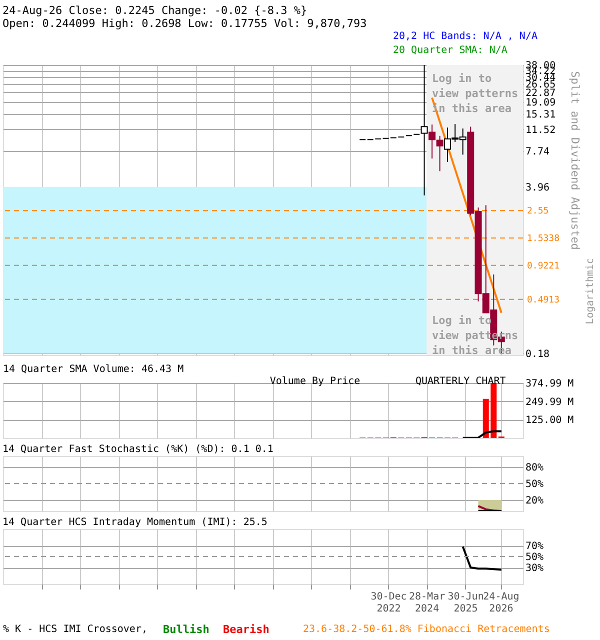 This screenshot has height=640, width=600. What do you see at coordinates (550, 402) in the screenshot?
I see `y-tick-label: 249.99 M` at bounding box center [550, 402].